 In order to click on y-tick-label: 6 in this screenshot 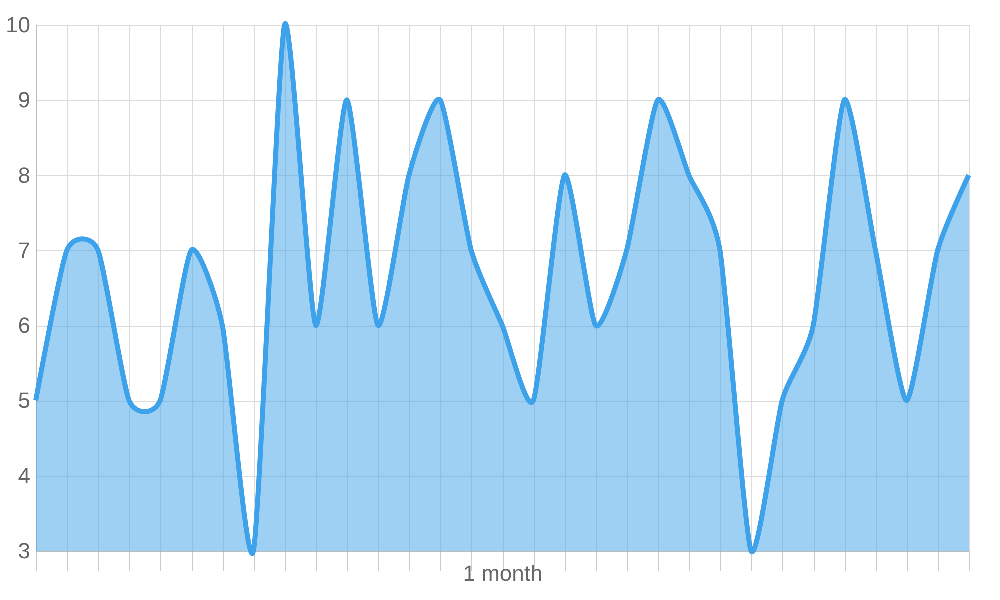, I will do `click(24, 325)`.